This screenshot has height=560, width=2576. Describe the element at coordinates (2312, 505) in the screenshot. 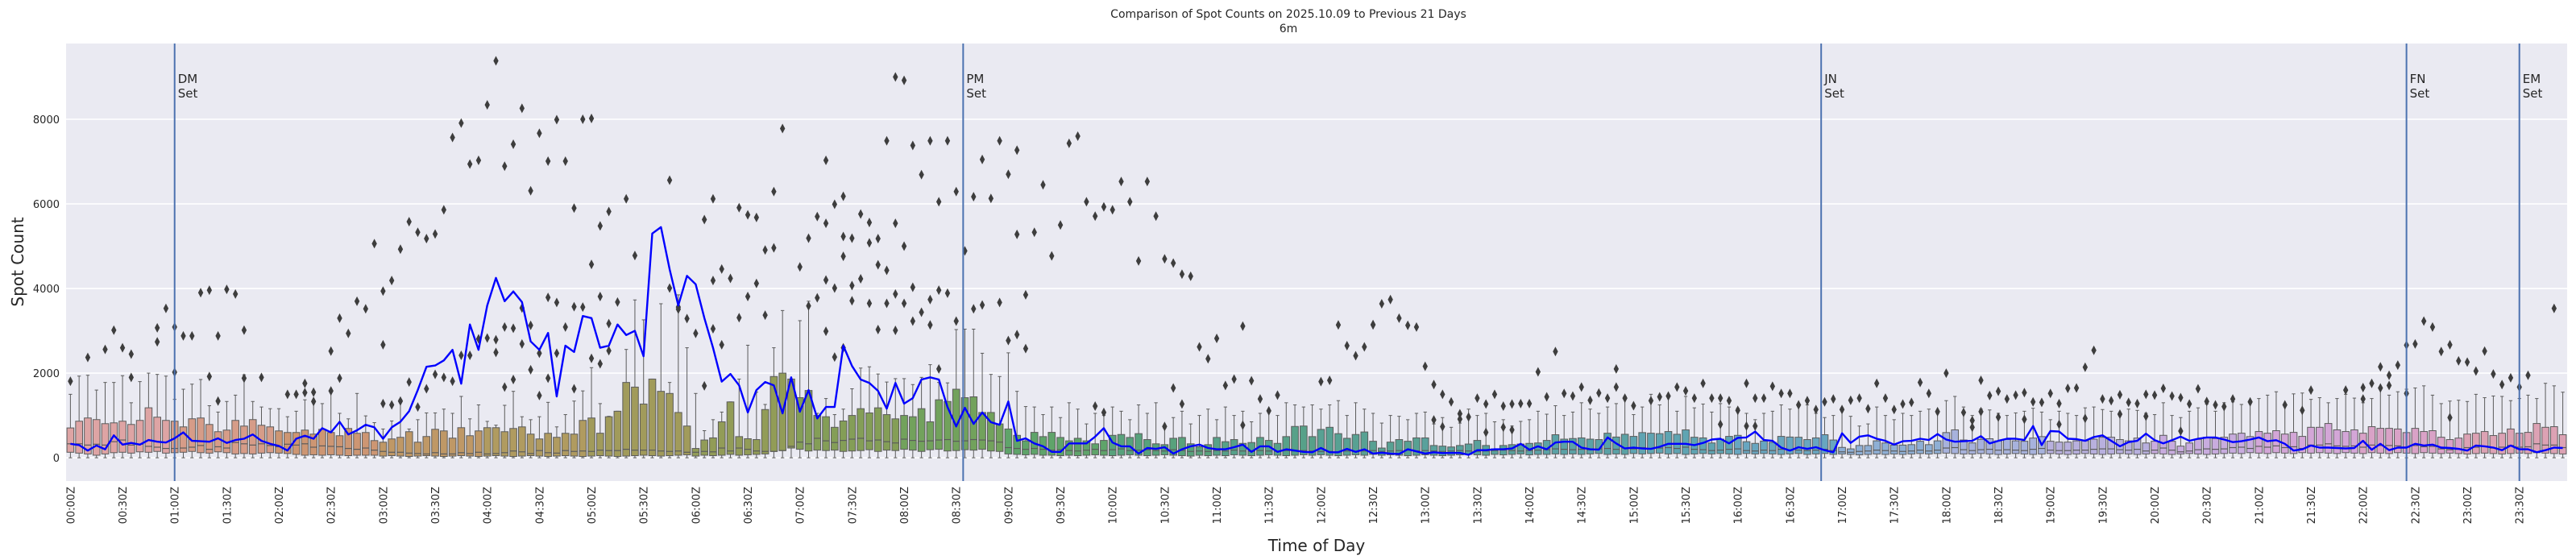

I see `x-tick-label: 21:30Z` at that location.